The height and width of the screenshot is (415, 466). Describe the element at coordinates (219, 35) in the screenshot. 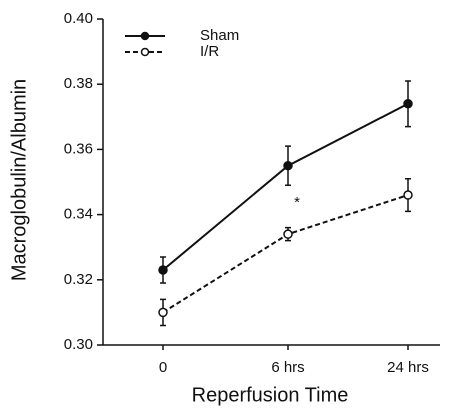

I see `legend-label: Sham` at that location.